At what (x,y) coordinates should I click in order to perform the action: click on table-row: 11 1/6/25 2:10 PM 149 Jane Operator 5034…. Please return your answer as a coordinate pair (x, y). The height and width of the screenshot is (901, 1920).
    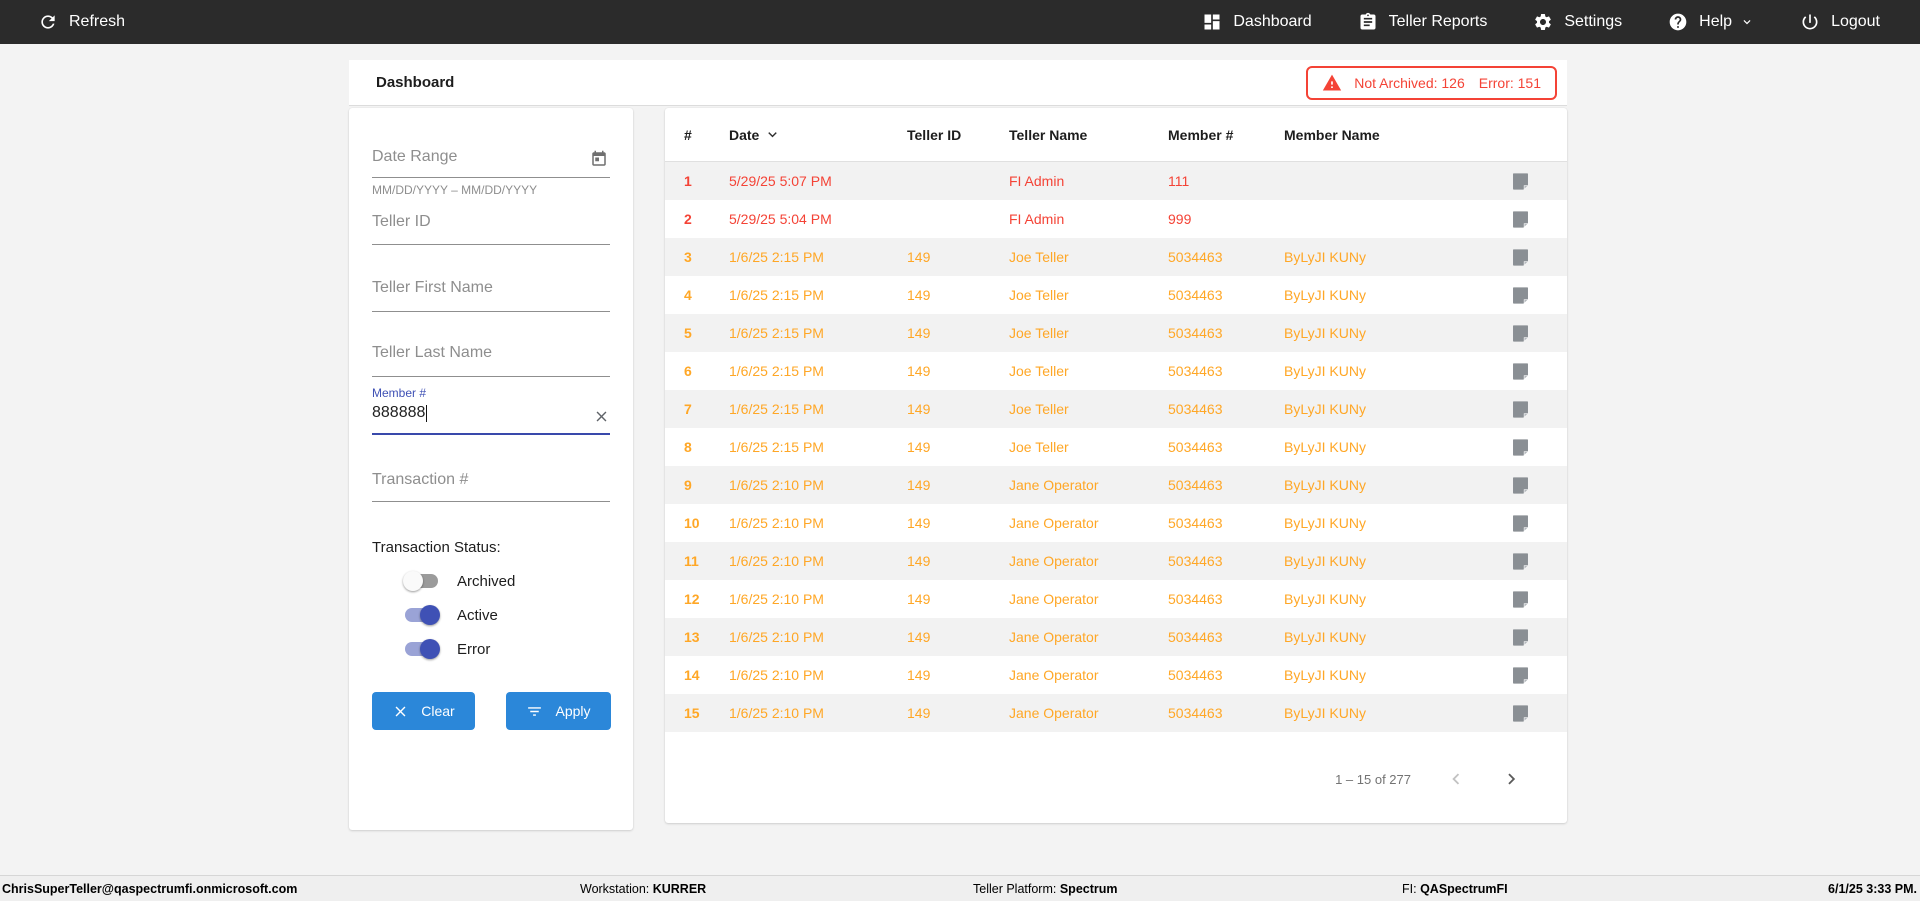
    Looking at the image, I should click on (1116, 561).